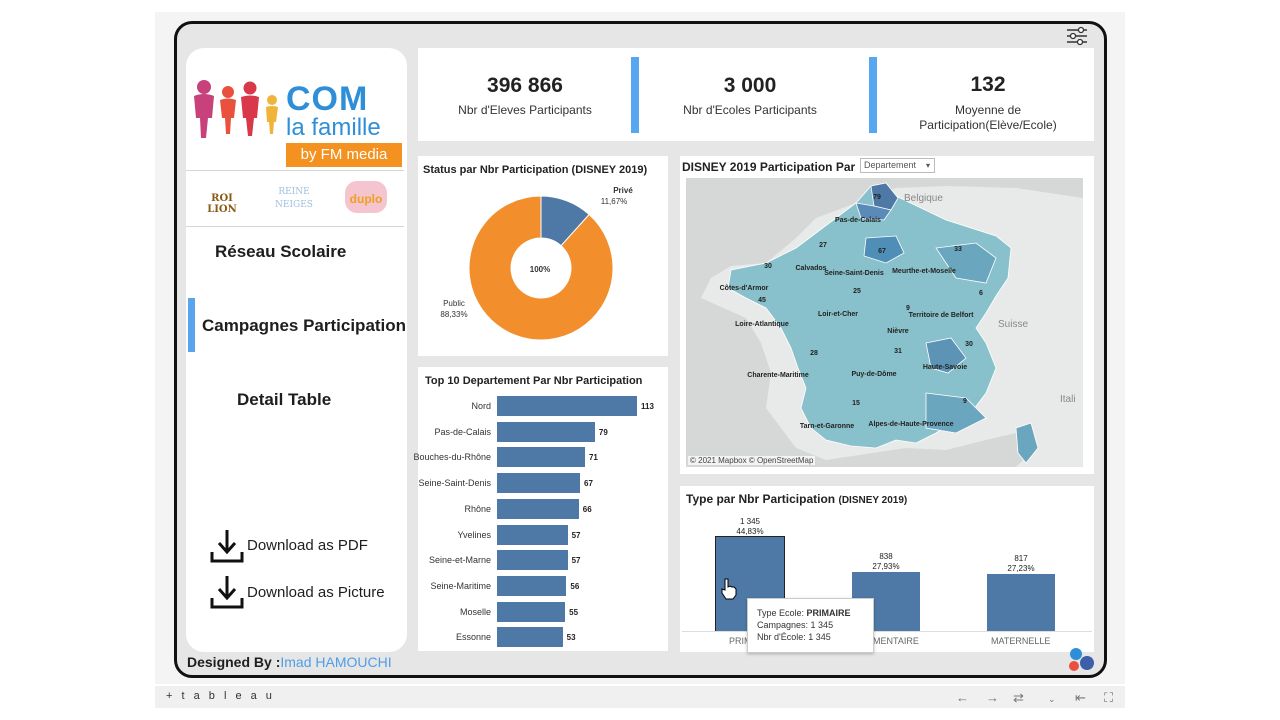  I want to click on type-bar-value: 817, so click(1021, 558).